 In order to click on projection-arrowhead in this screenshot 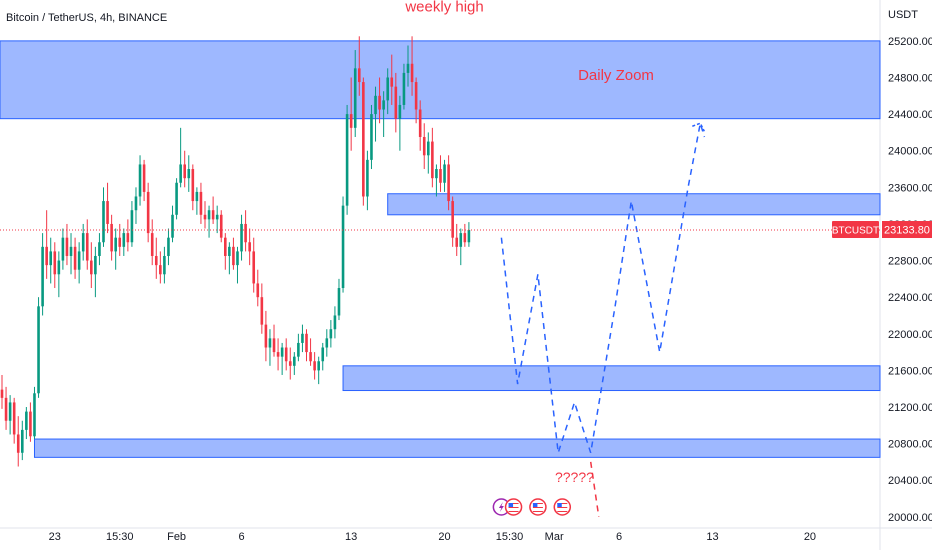, I will do `click(698, 127)`.